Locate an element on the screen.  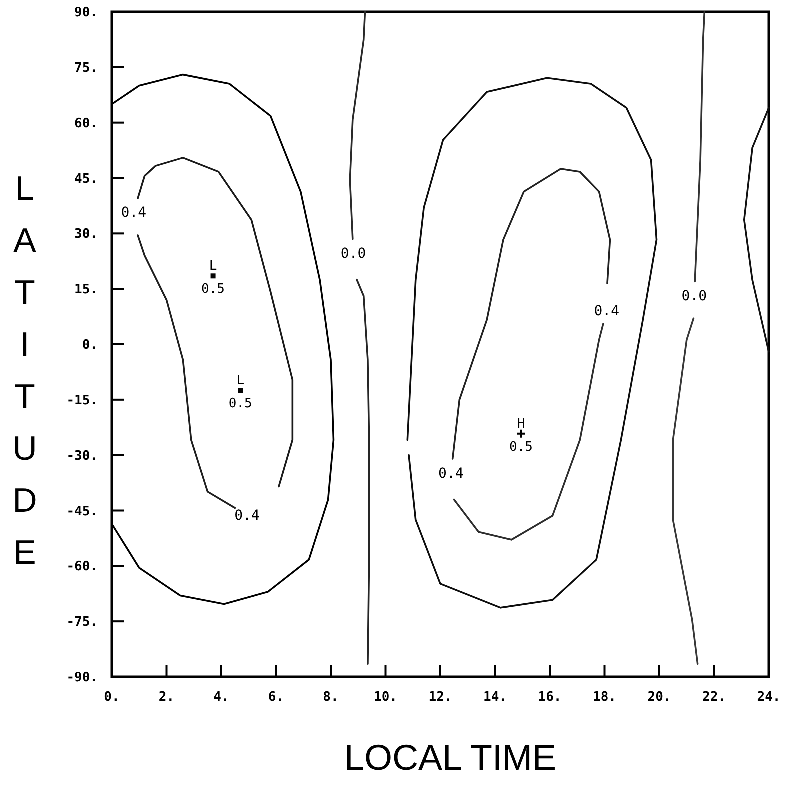
x-tick-label: 6. is located at coordinates (276, 697).